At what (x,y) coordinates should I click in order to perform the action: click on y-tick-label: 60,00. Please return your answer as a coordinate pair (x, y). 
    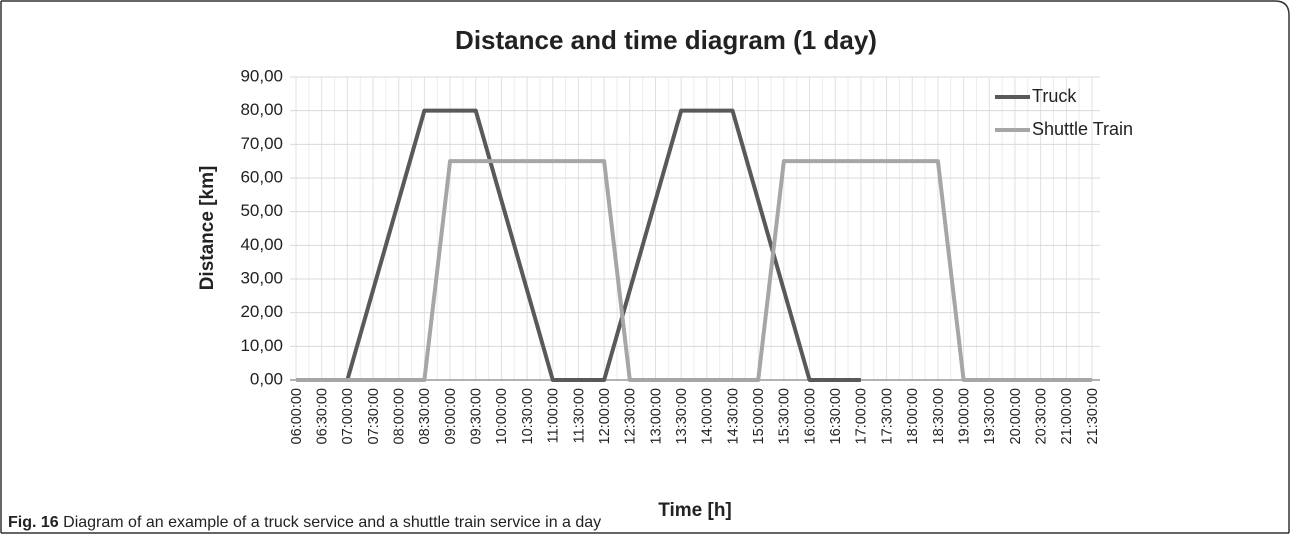
    Looking at the image, I should click on (261, 176).